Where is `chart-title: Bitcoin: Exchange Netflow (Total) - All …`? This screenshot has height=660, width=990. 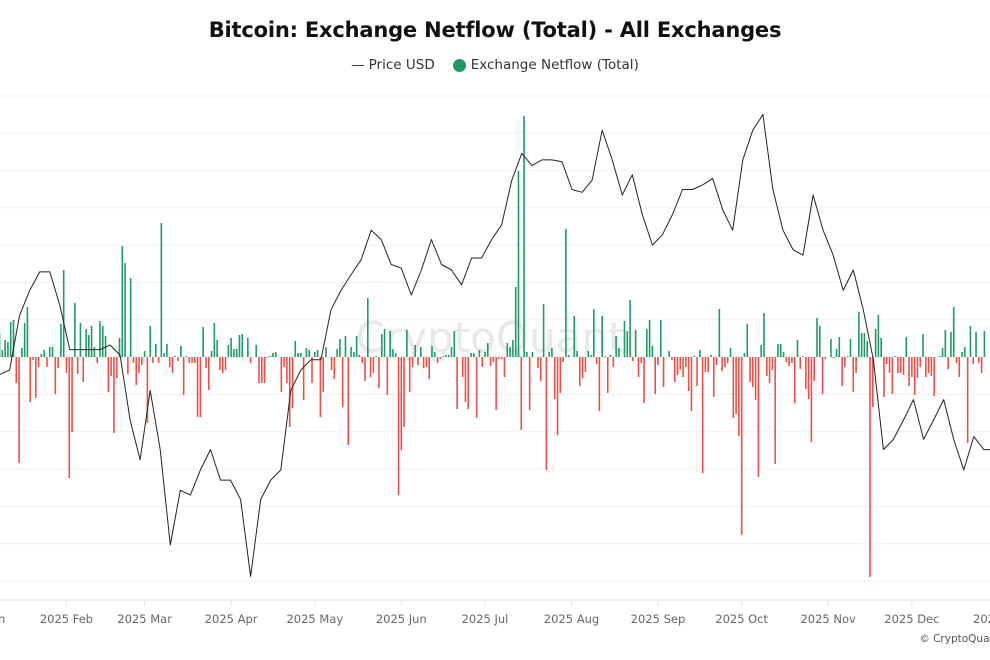 chart-title: Bitcoin: Exchange Netflow (Total) - All … is located at coordinates (495, 30).